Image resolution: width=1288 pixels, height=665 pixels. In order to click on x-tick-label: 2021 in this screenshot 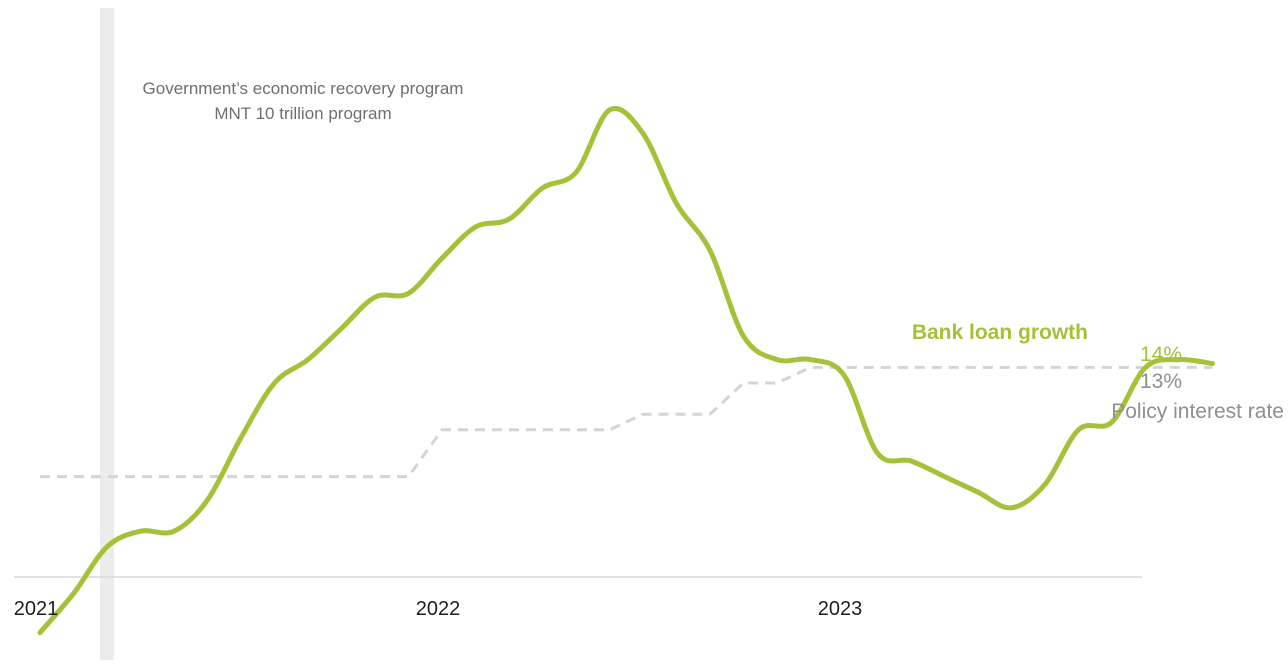, I will do `click(36, 609)`.